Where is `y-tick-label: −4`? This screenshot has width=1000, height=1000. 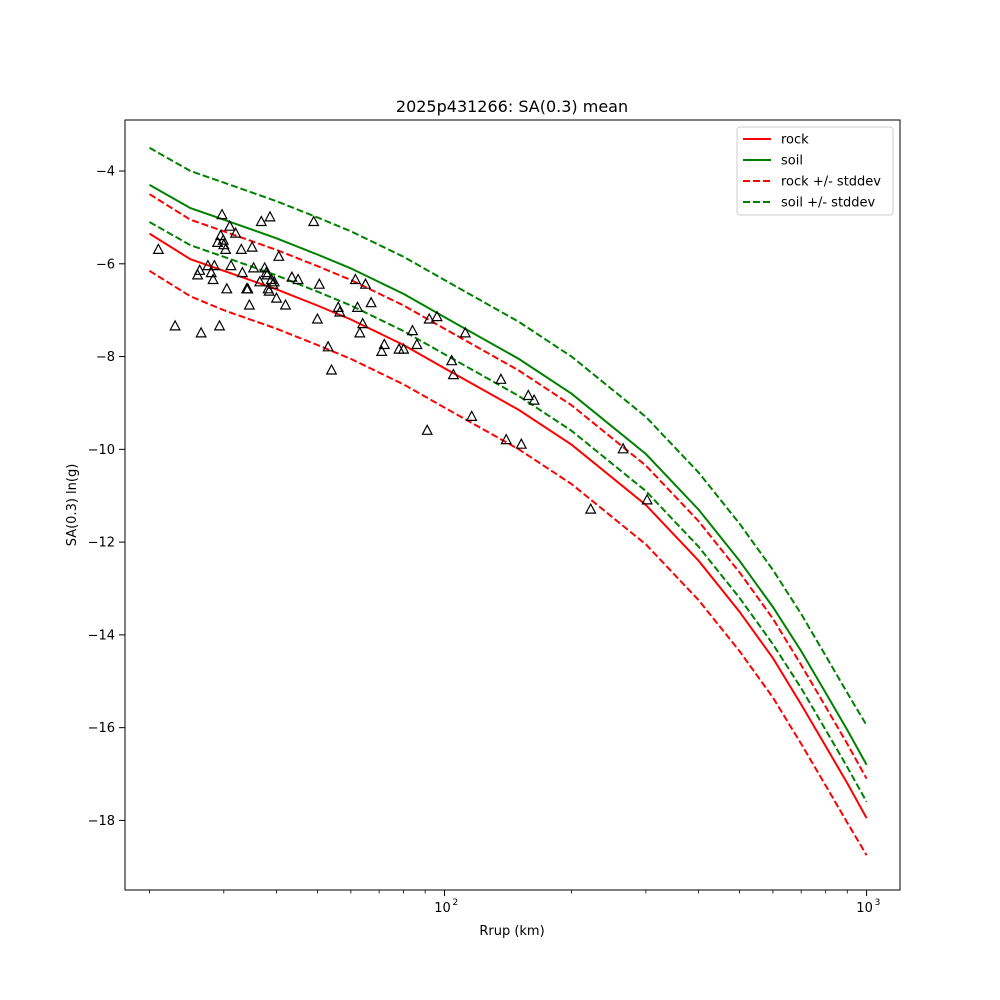 y-tick-label: −4 is located at coordinates (105, 172).